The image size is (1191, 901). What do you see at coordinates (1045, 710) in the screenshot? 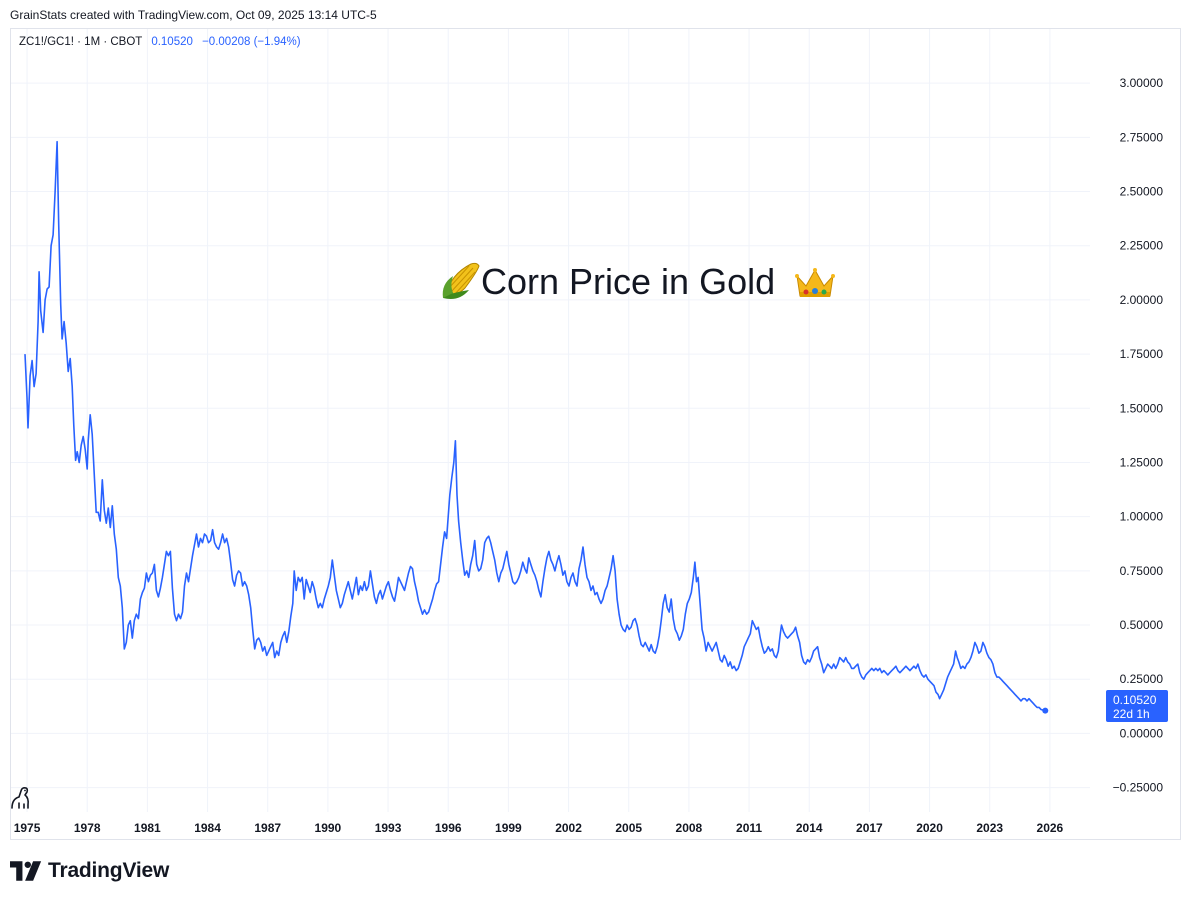
I see `last-point-marker` at bounding box center [1045, 710].